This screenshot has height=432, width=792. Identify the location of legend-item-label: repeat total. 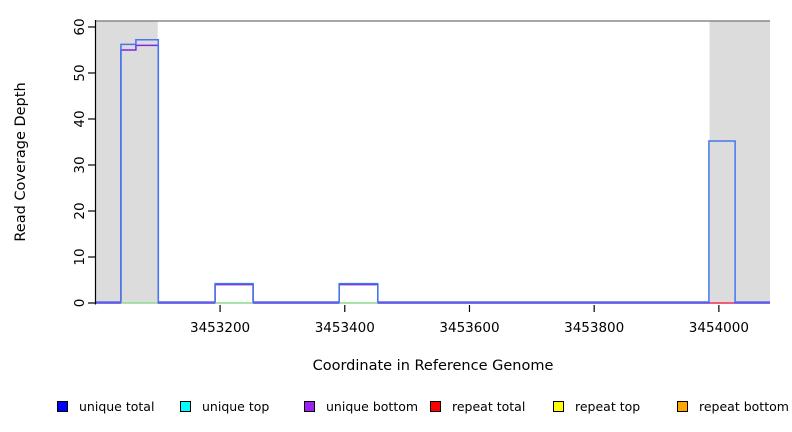
(489, 406).